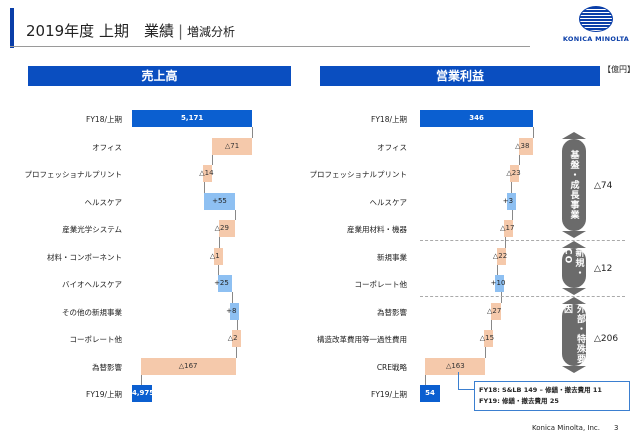  Describe the element at coordinates (188, 366) in the screenshot. I see `sales-bar: △167` at that location.